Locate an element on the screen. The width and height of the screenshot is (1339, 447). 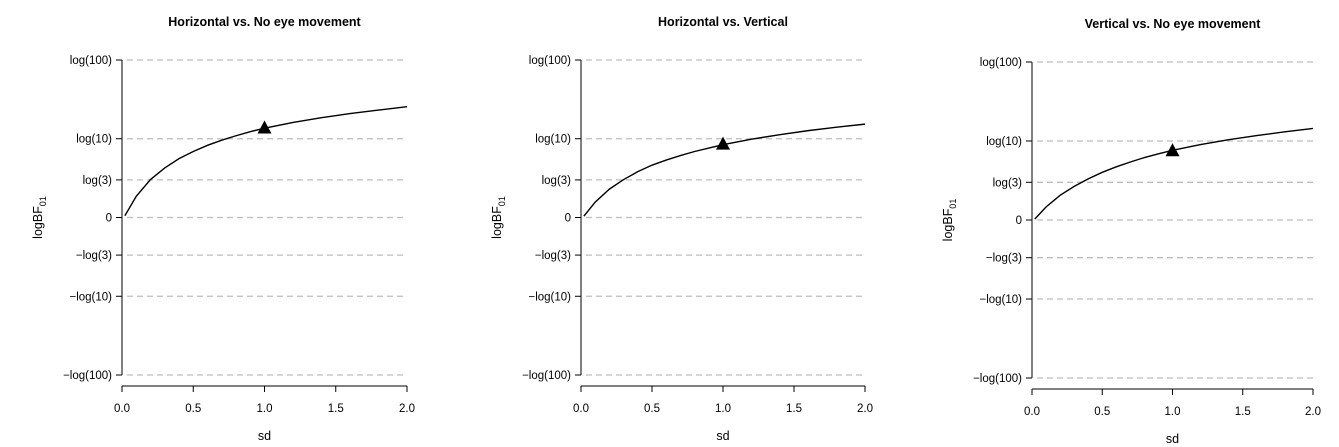
chart-title: Vertical vs. No eye movement is located at coordinates (1173, 24).